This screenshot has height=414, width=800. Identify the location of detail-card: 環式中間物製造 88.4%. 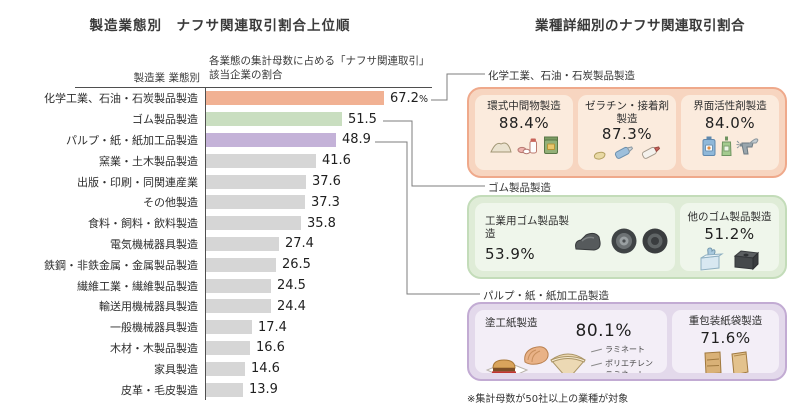
(524, 132).